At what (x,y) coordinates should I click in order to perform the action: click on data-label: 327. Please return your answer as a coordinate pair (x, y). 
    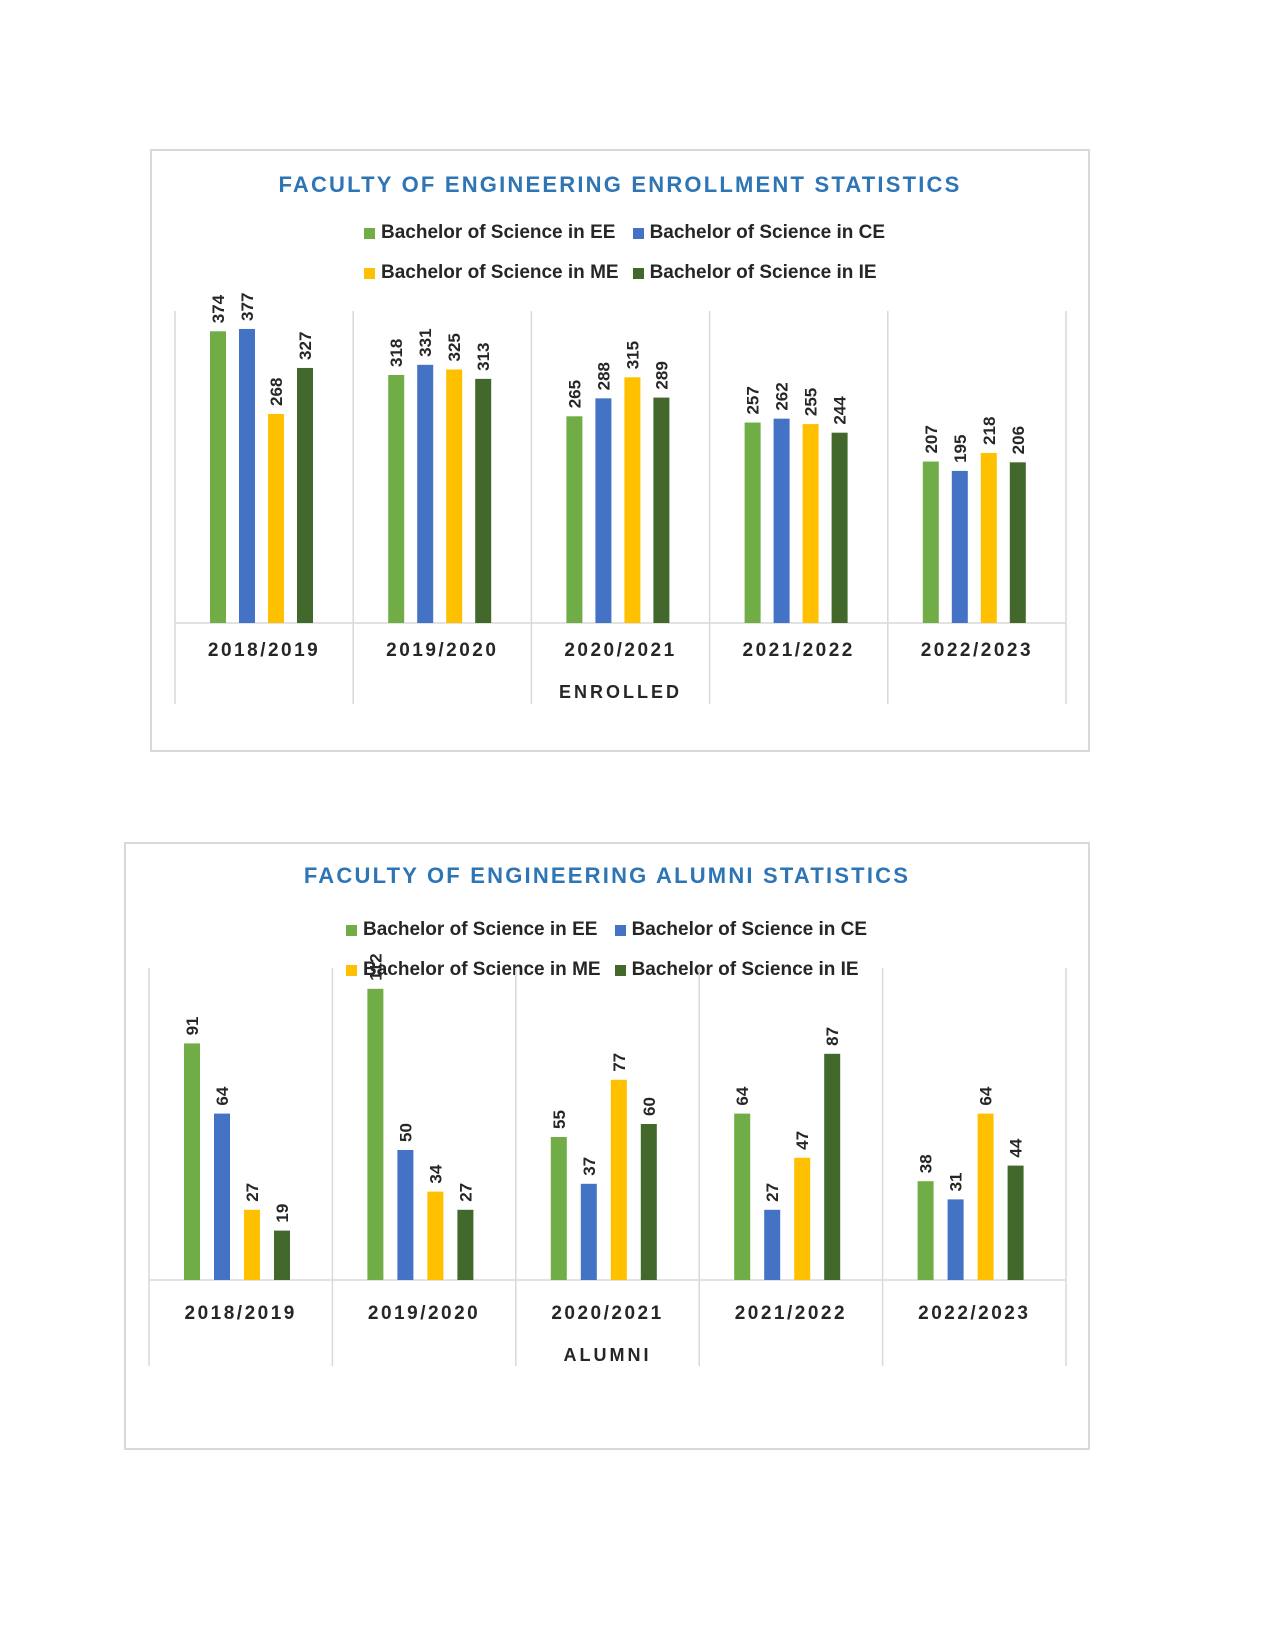
    Looking at the image, I should click on (305, 346).